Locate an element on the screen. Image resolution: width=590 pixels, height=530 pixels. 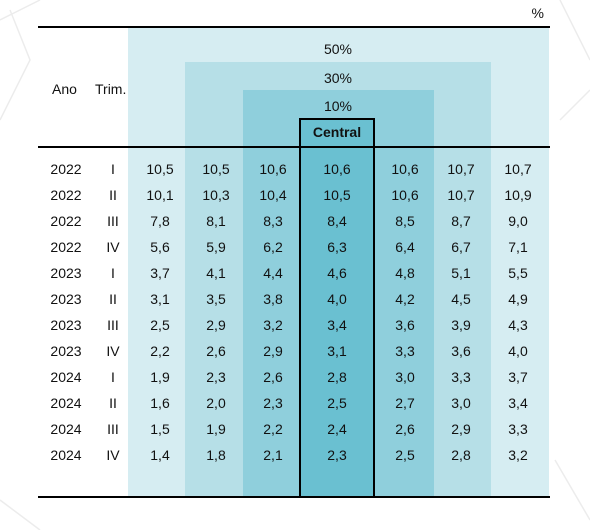
cell-central-value: 3,4 is located at coordinates (337, 325).